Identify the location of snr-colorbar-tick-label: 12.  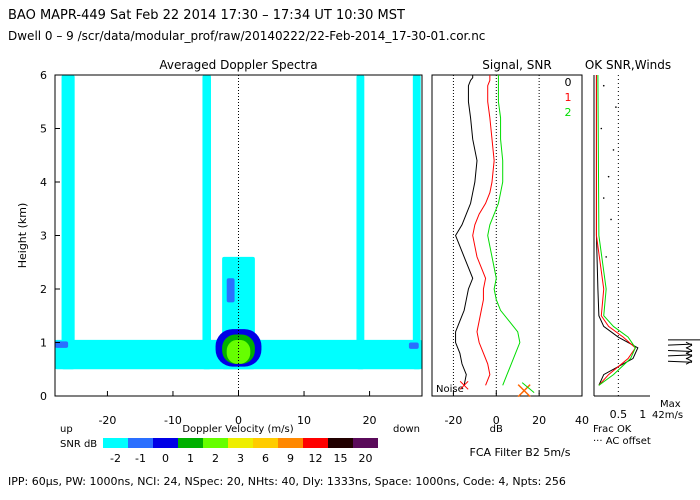
(316, 458).